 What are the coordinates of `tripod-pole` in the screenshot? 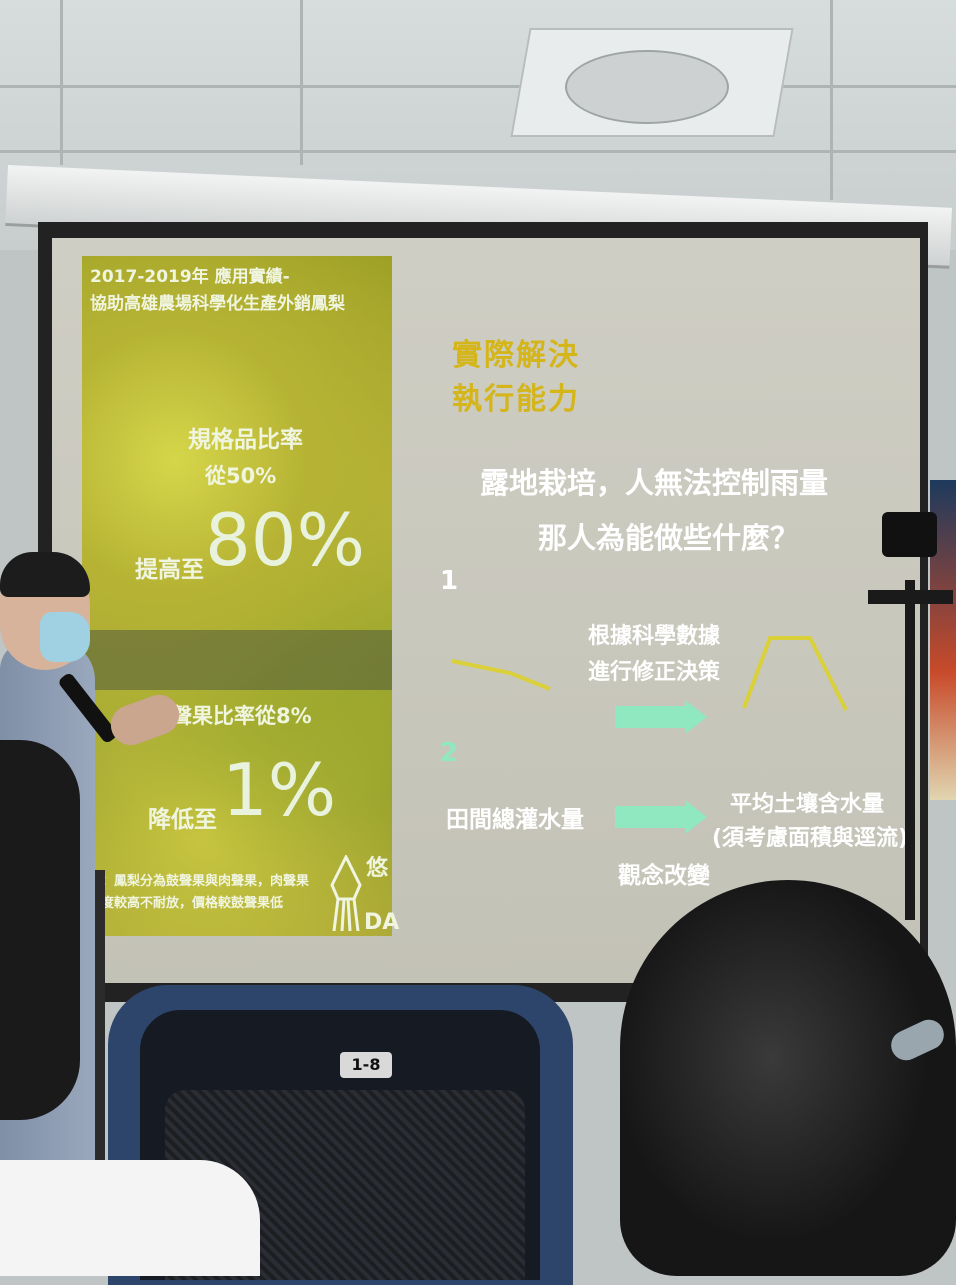 It's located at (910, 750).